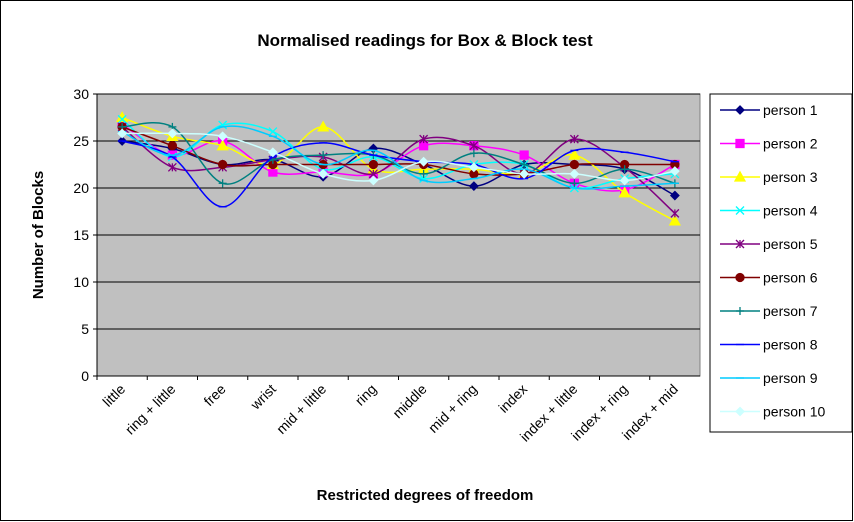  I want to click on y-tick-label: 30, so click(81, 94).